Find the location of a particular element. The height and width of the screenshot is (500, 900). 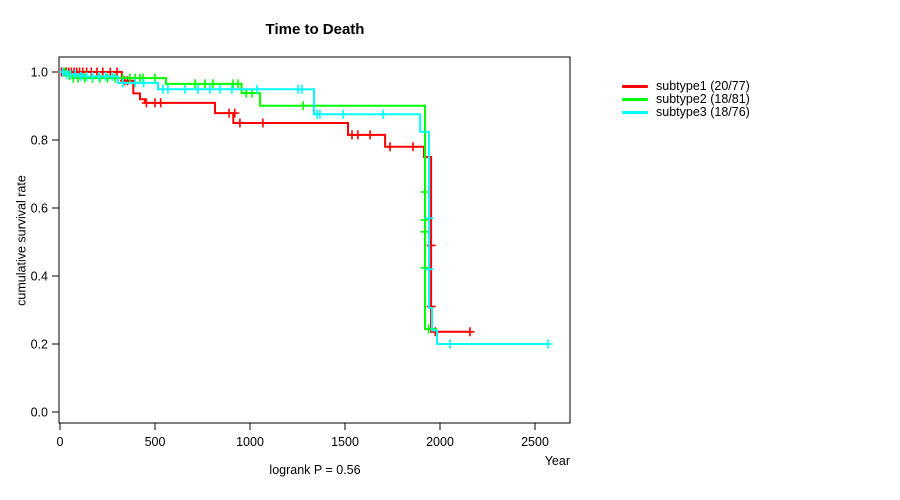

x-axis: 0 500 1000 1500 2000 2500 is located at coordinates (303, 436).